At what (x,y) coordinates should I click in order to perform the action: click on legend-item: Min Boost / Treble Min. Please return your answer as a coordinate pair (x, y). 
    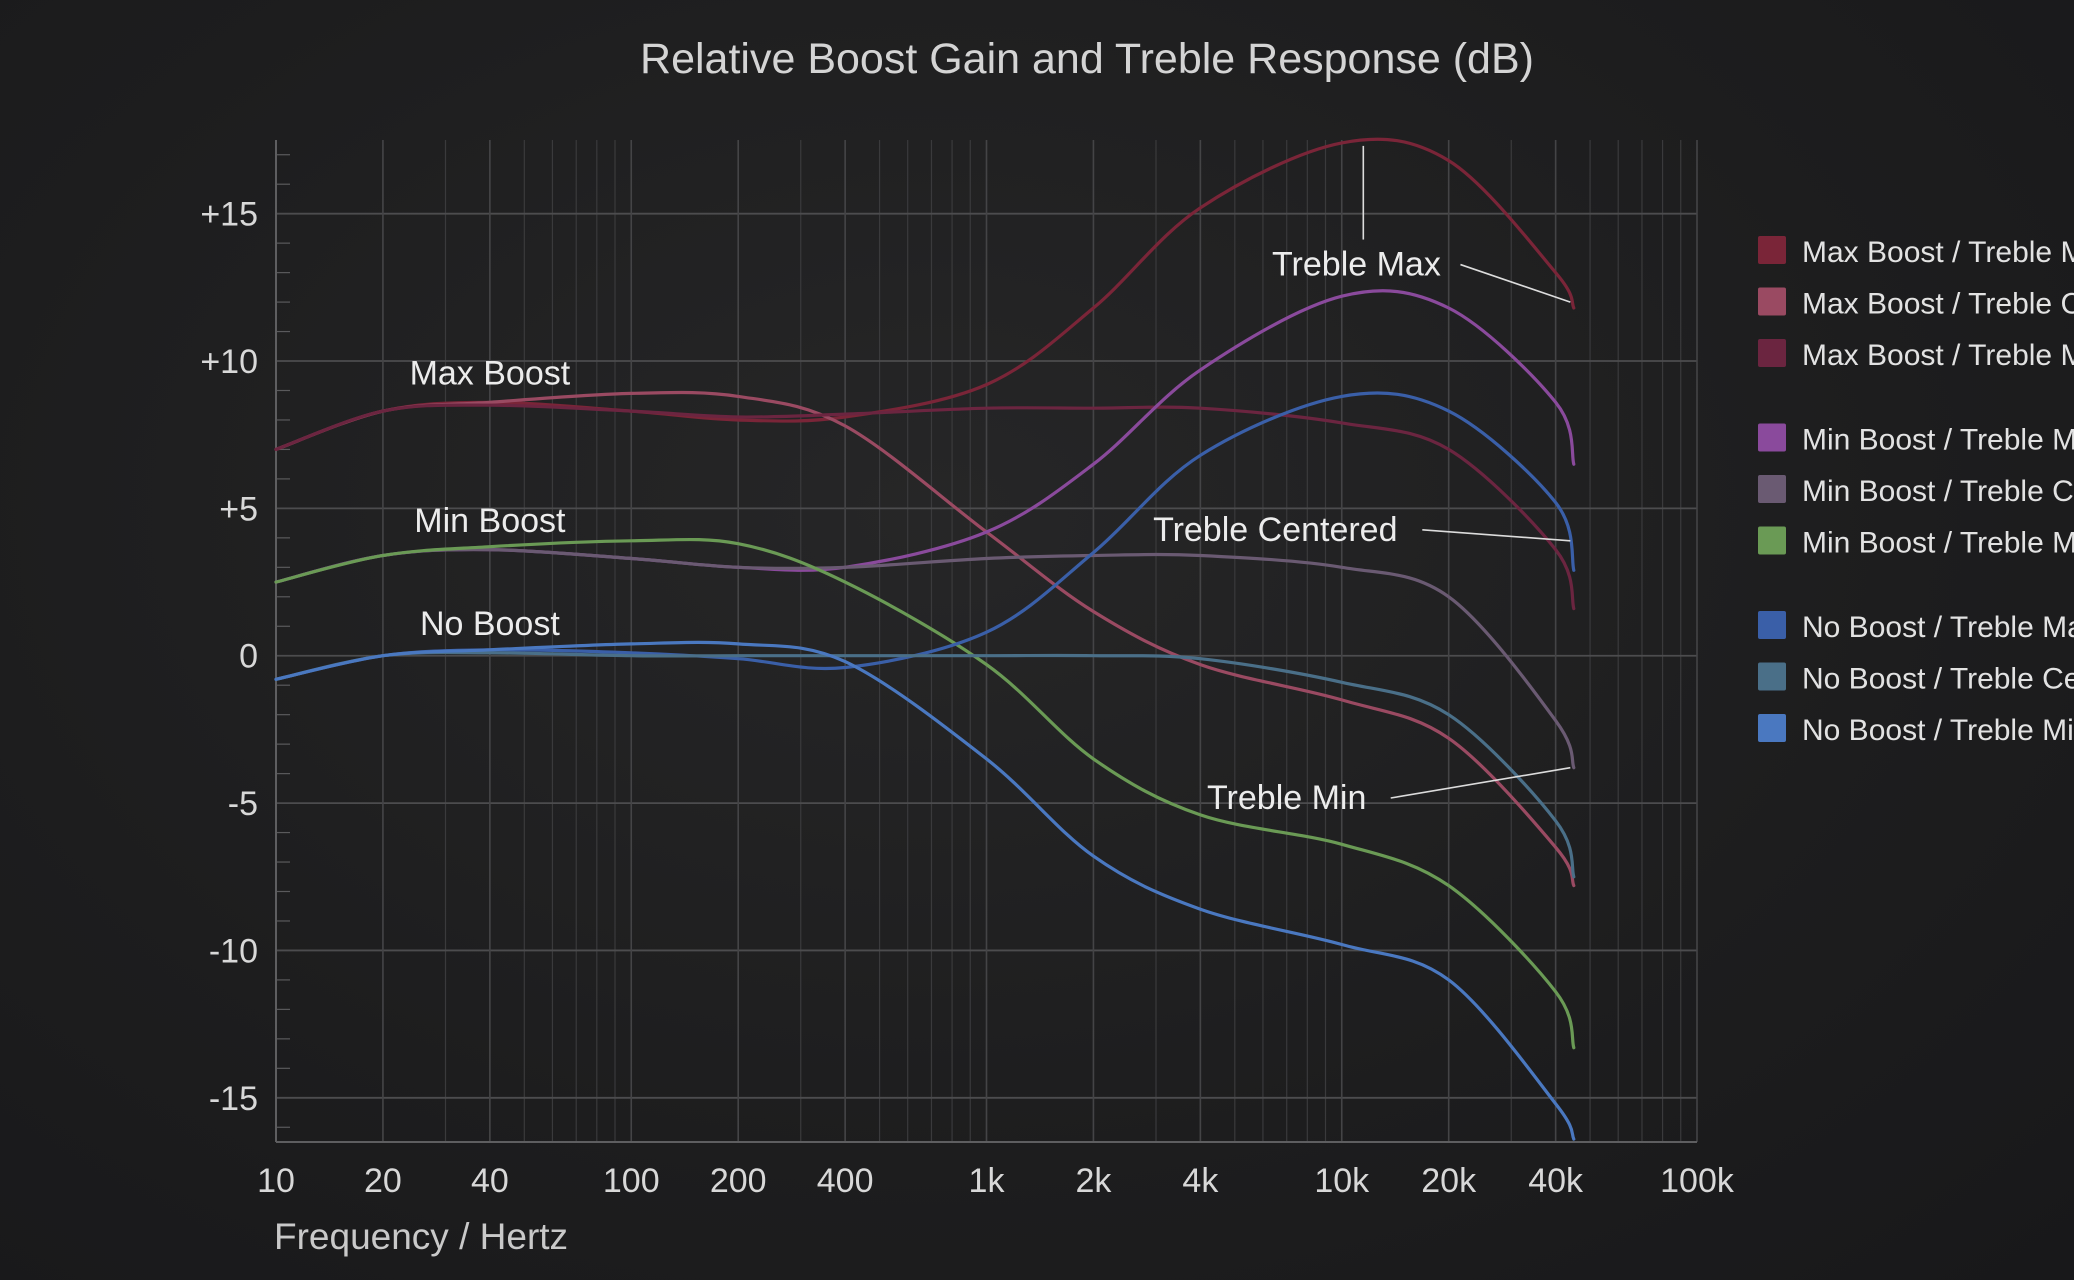
    Looking at the image, I should click on (1916, 543).